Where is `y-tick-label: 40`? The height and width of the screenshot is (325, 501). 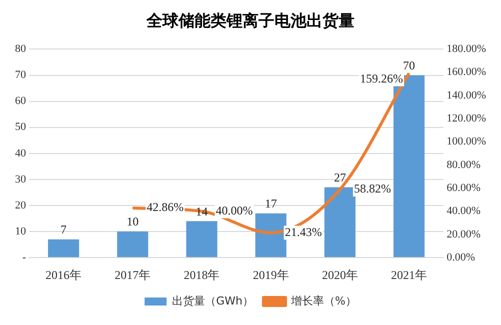
y-tick-label: 40 is located at coordinates (20, 153).